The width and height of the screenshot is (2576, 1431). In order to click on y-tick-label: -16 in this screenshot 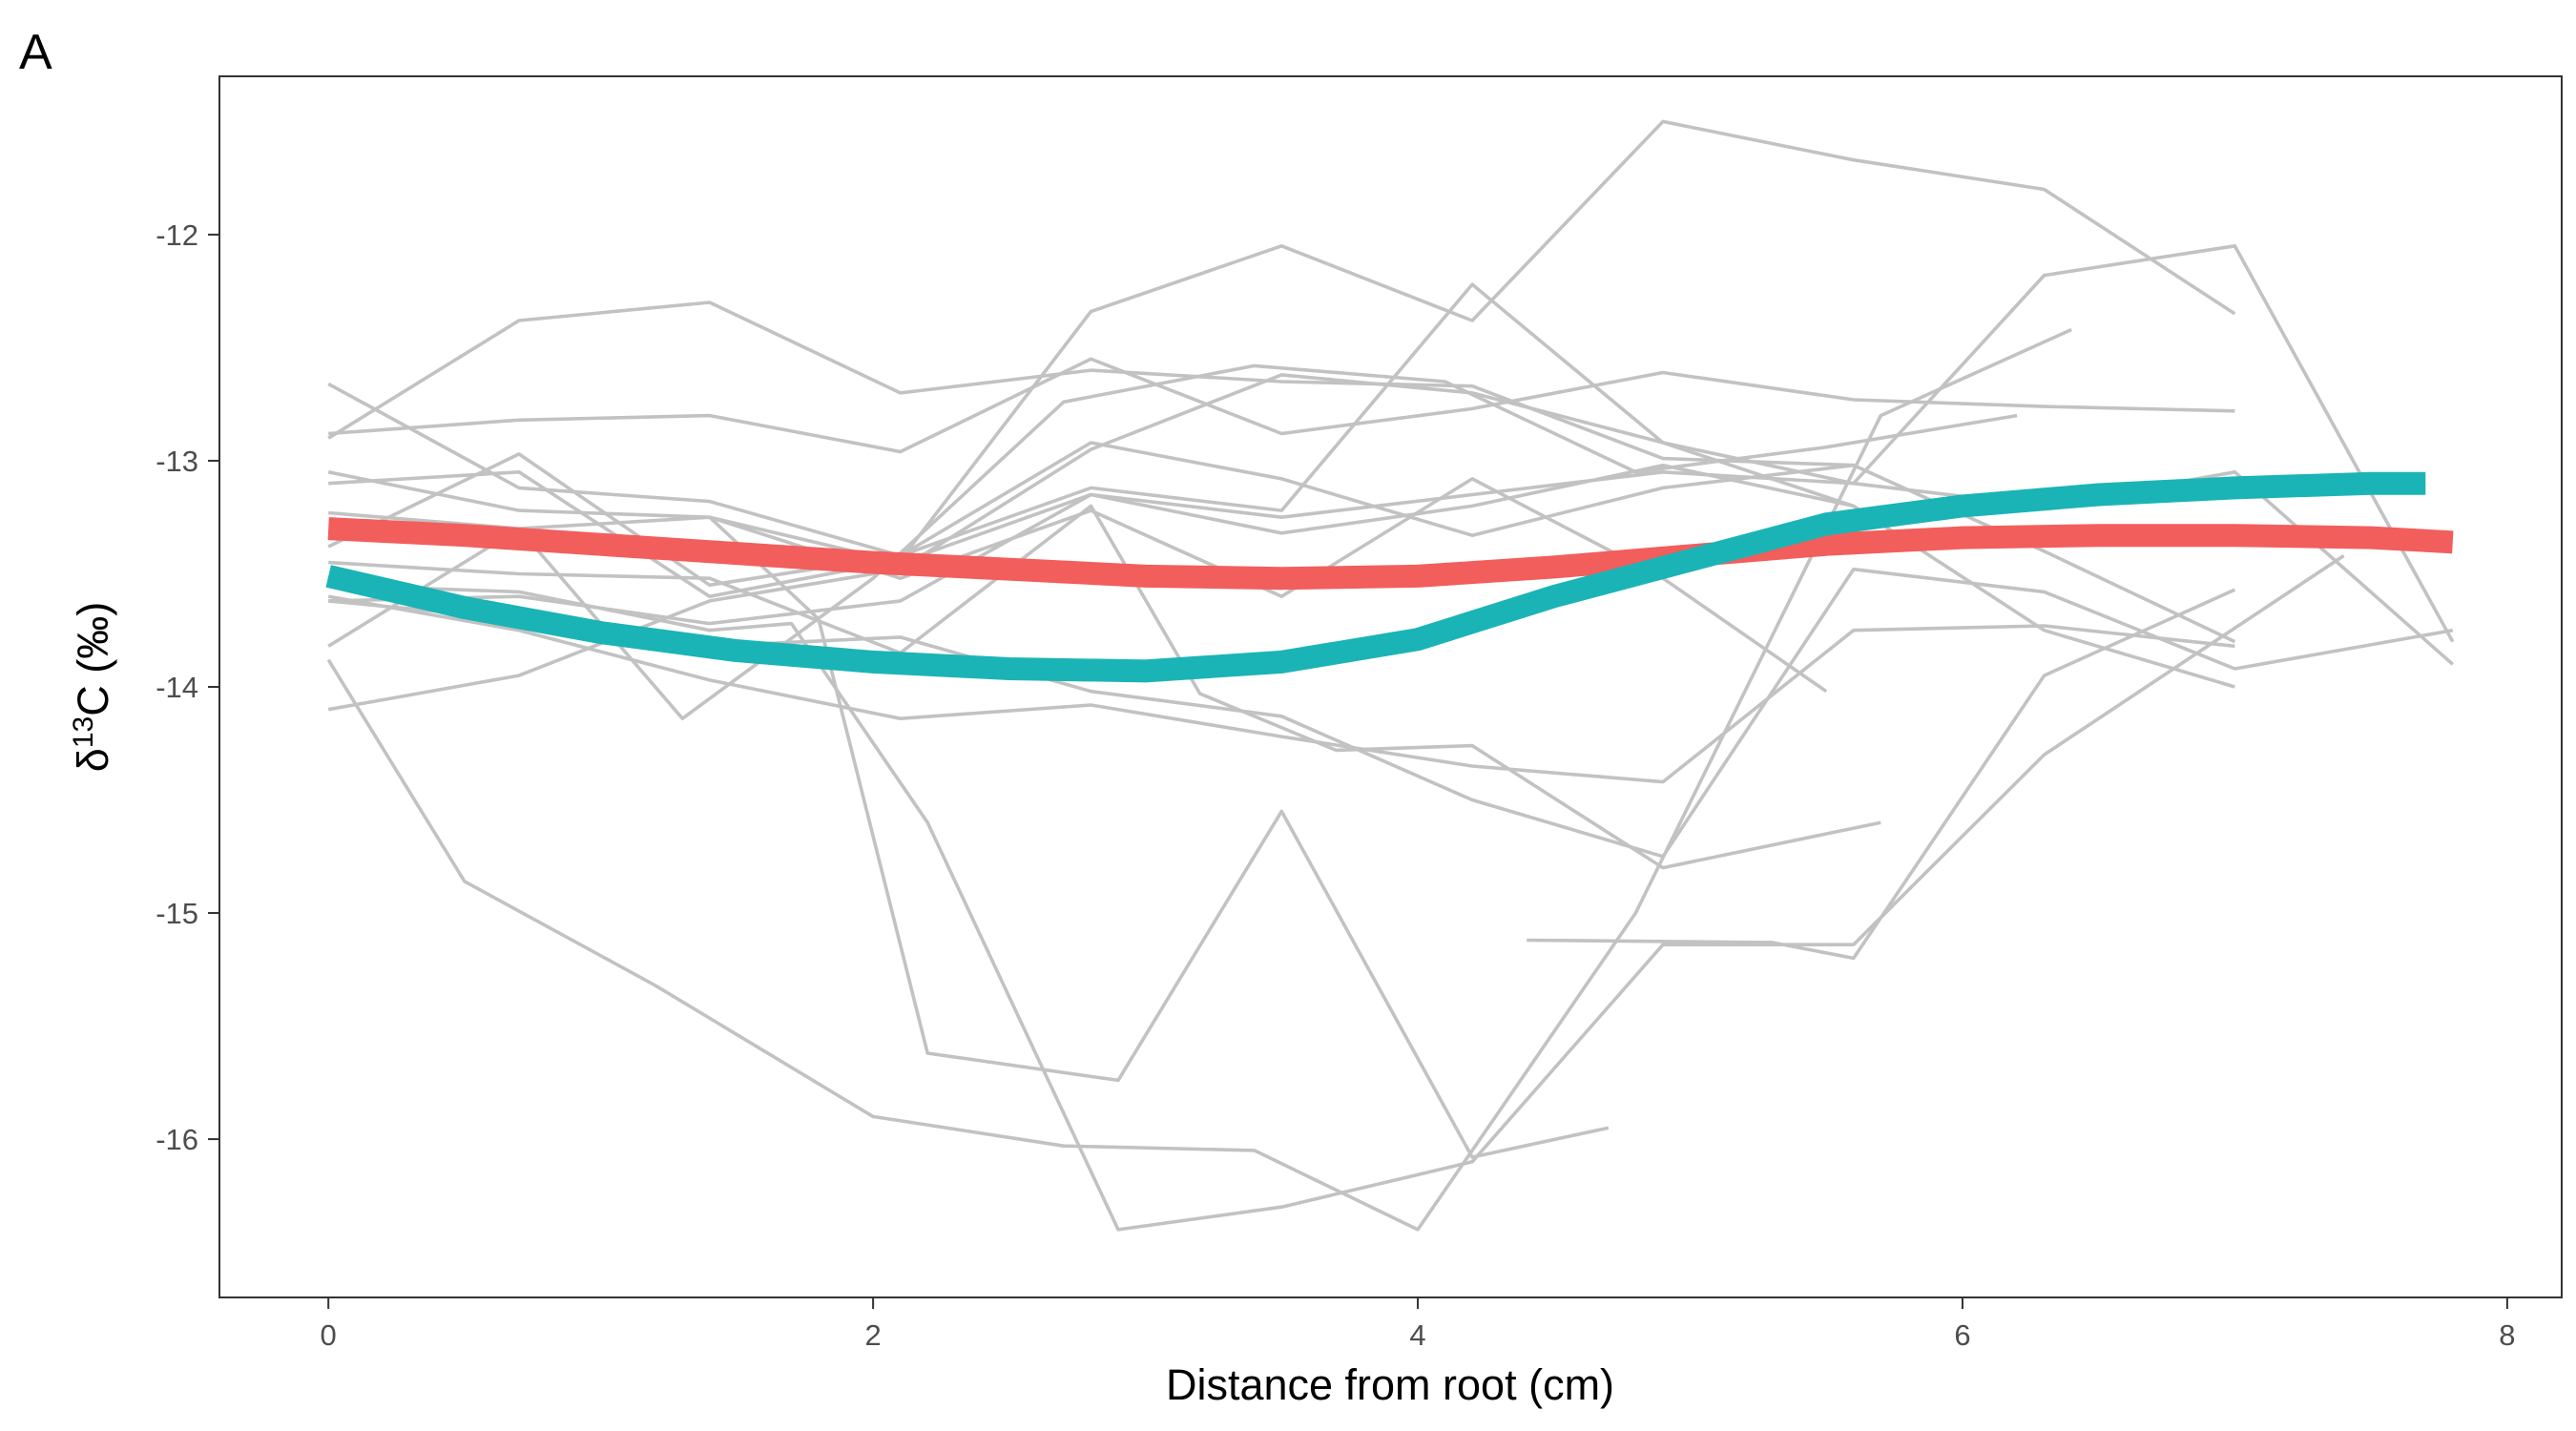, I will do `click(177, 1139)`.